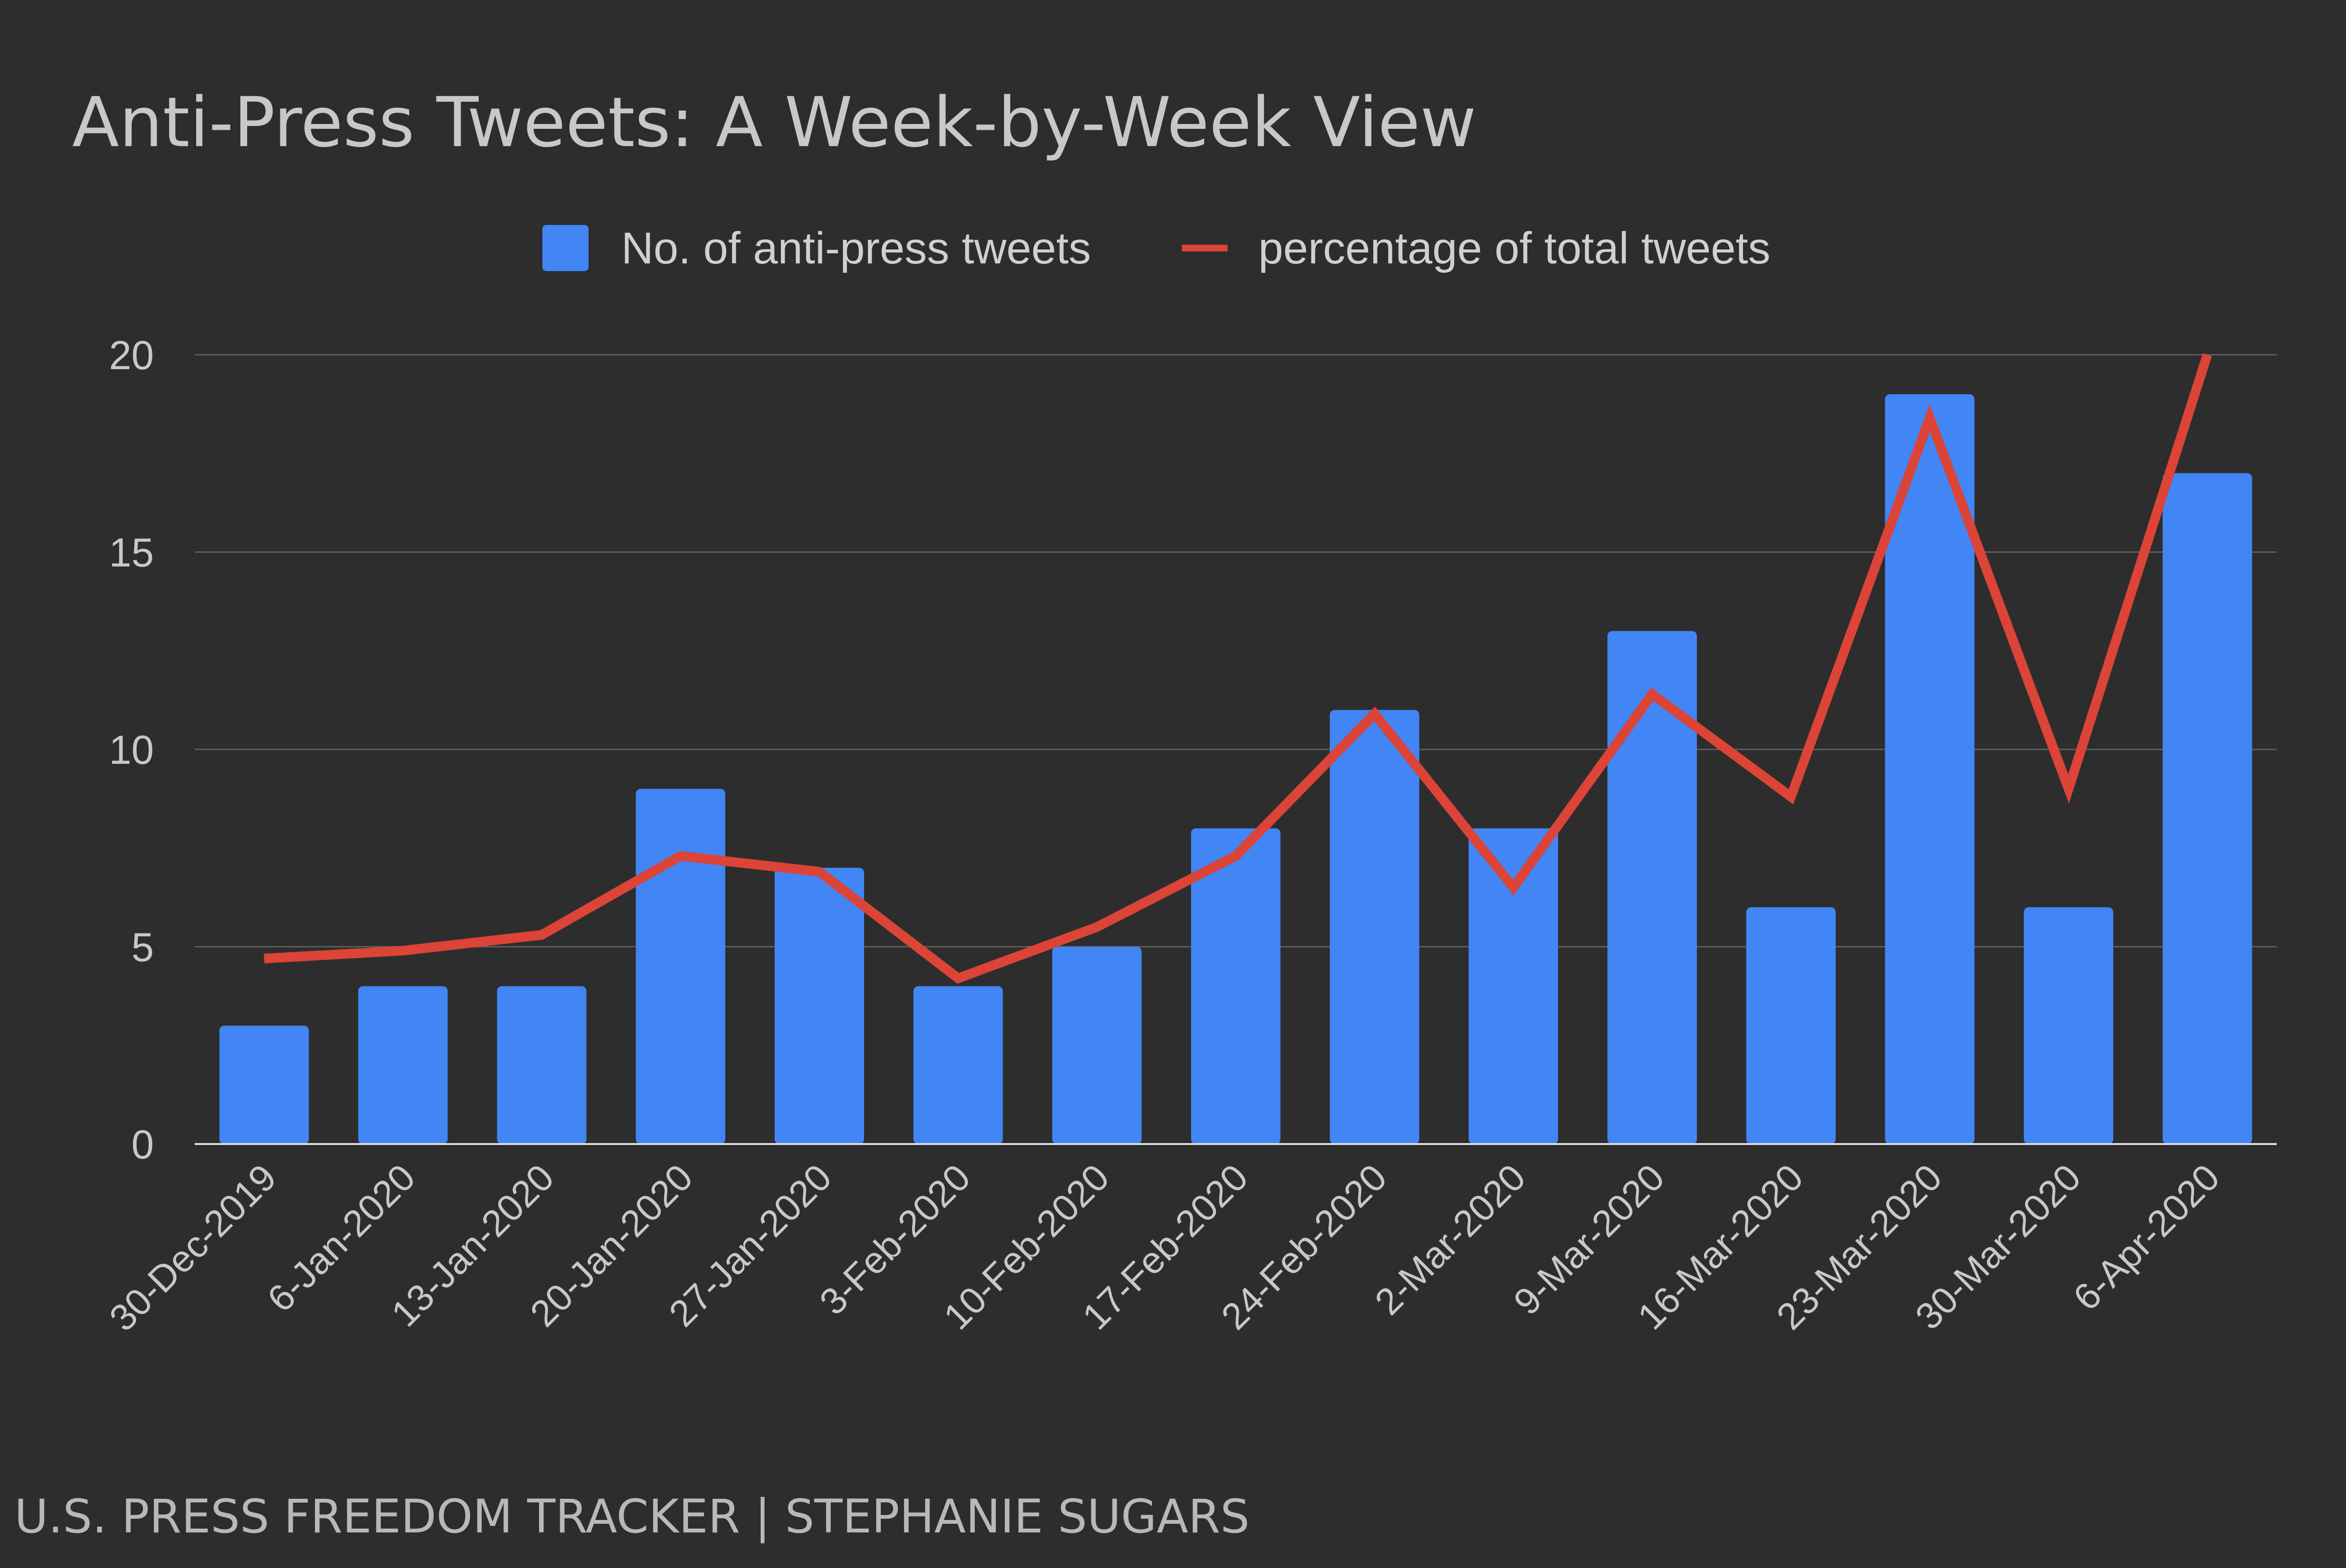 This screenshot has width=2346, height=1568. What do you see at coordinates (142, 947) in the screenshot?
I see `y-tick-label: 5` at bounding box center [142, 947].